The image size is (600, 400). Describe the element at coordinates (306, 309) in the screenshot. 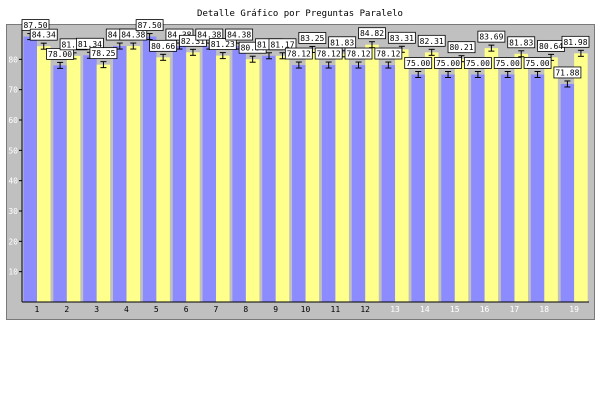

I see `x-tick-label: 10` at that location.